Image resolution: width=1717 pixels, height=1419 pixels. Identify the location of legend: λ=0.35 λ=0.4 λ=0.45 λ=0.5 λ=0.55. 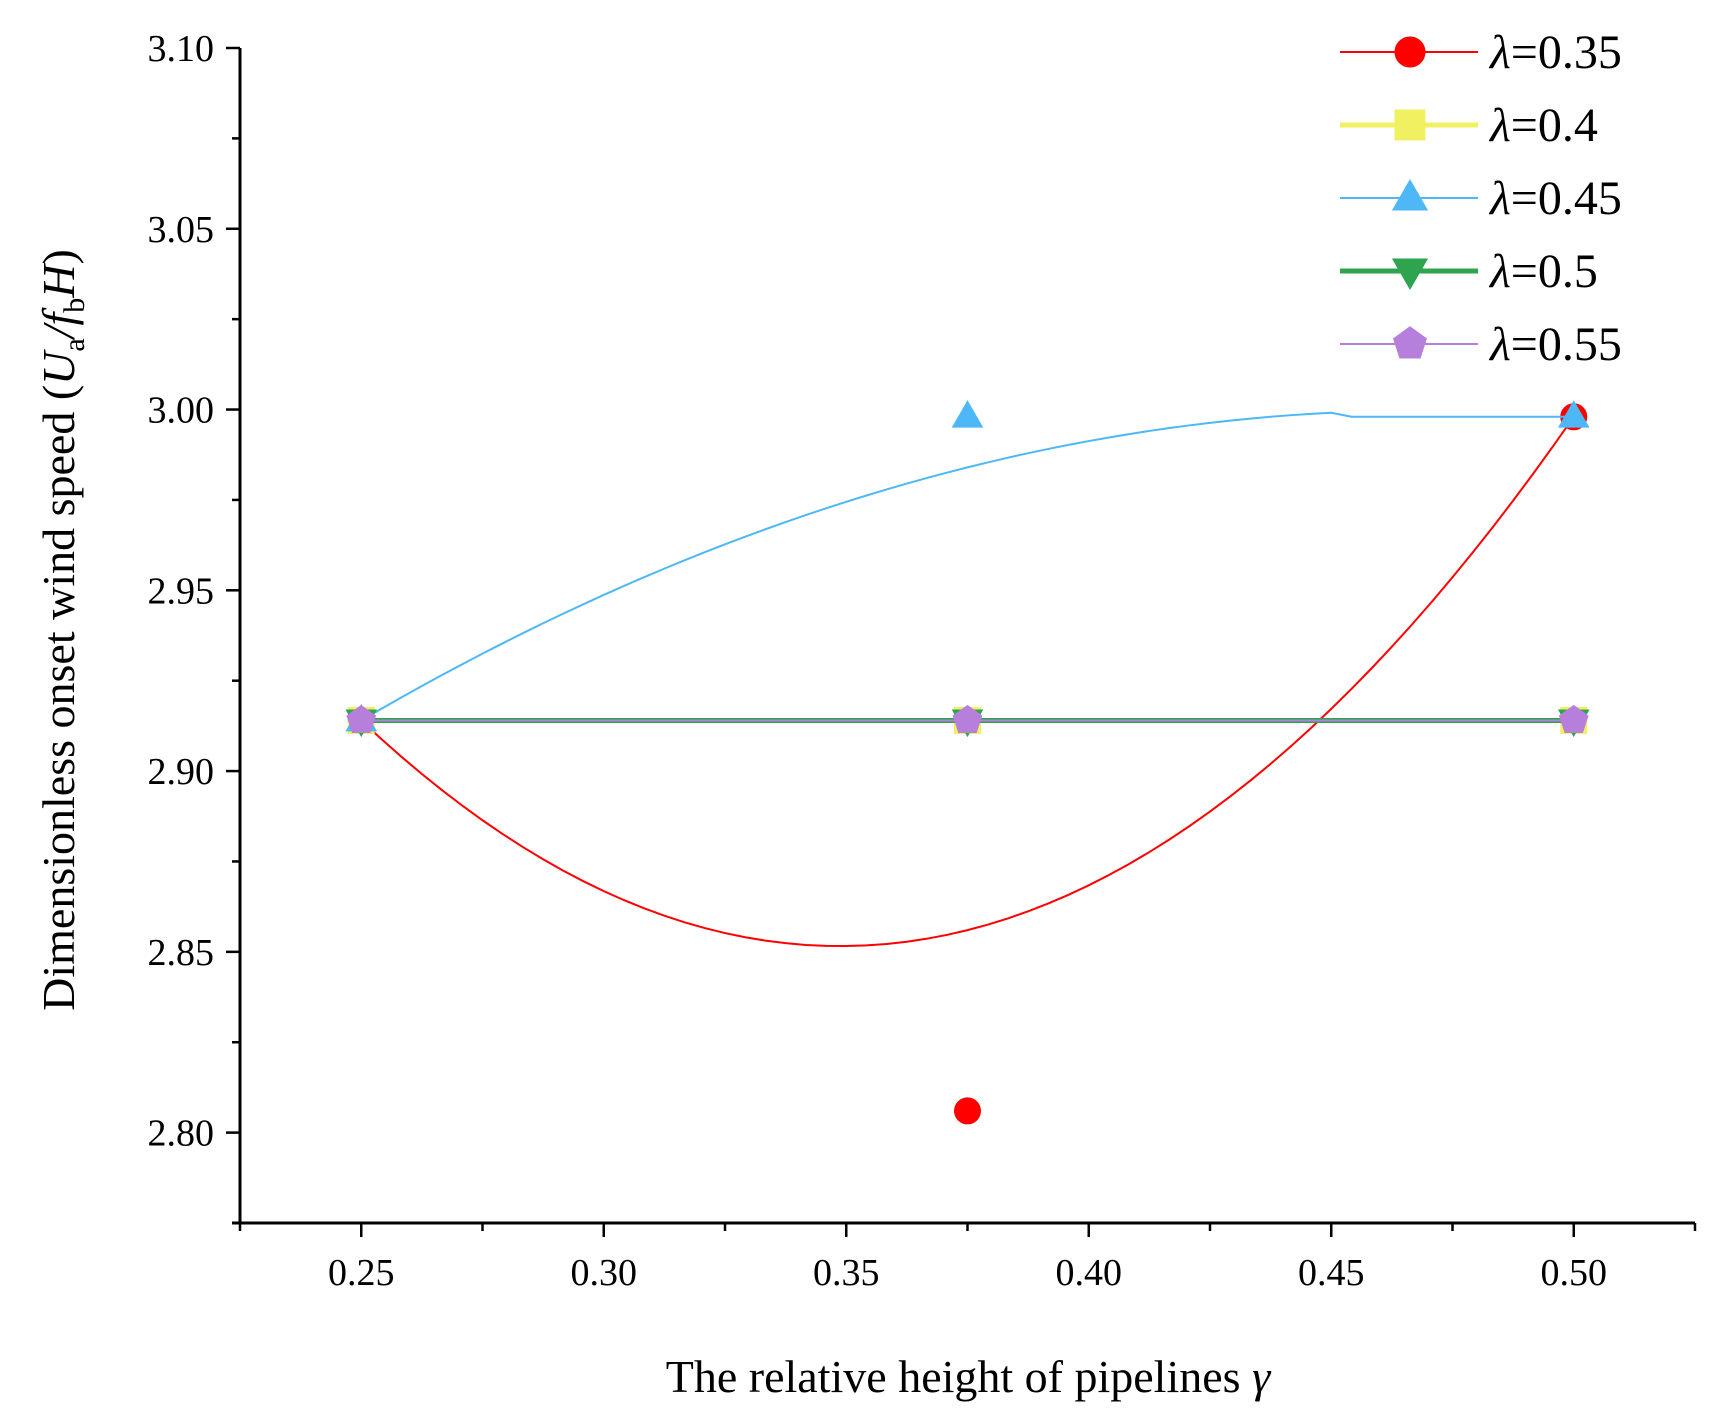
(1481, 198).